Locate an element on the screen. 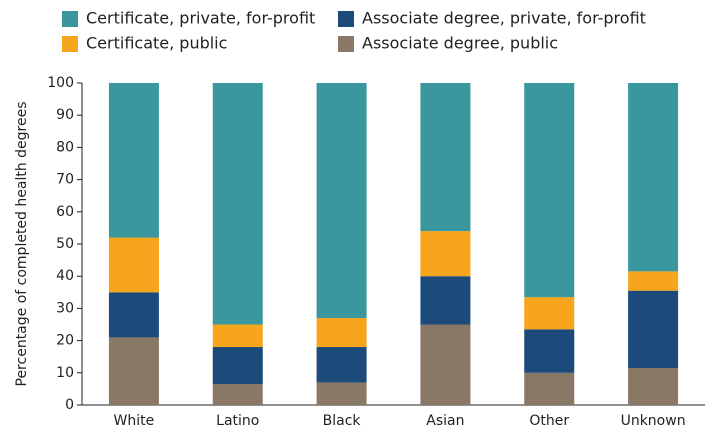 Image resolution: width=715 pixels, height=430 pixels. y-tick-label: 20 is located at coordinates (65, 341).